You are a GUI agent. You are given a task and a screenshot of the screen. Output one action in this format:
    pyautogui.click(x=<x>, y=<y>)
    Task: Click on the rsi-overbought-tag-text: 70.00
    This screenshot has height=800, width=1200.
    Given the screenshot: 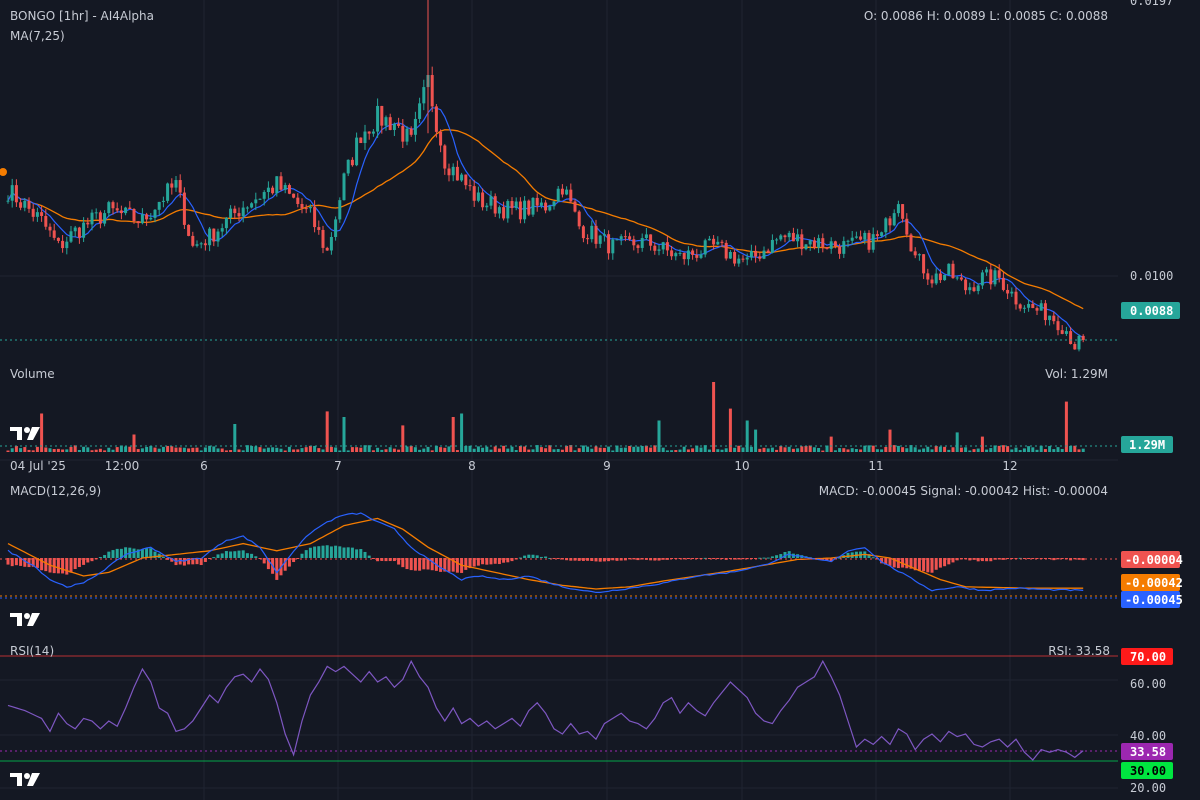 What is the action you would take?
    pyautogui.click(x=1148, y=657)
    